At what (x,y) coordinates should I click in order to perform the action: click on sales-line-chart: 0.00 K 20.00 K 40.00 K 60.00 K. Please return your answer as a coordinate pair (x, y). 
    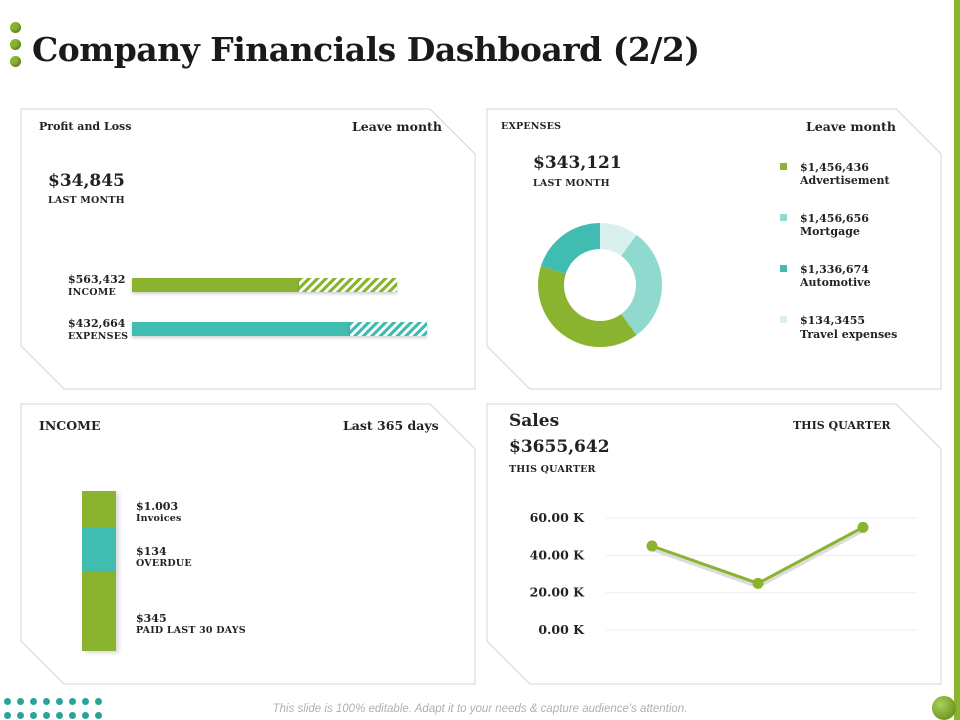
    Looking at the image, I should click on (723, 573).